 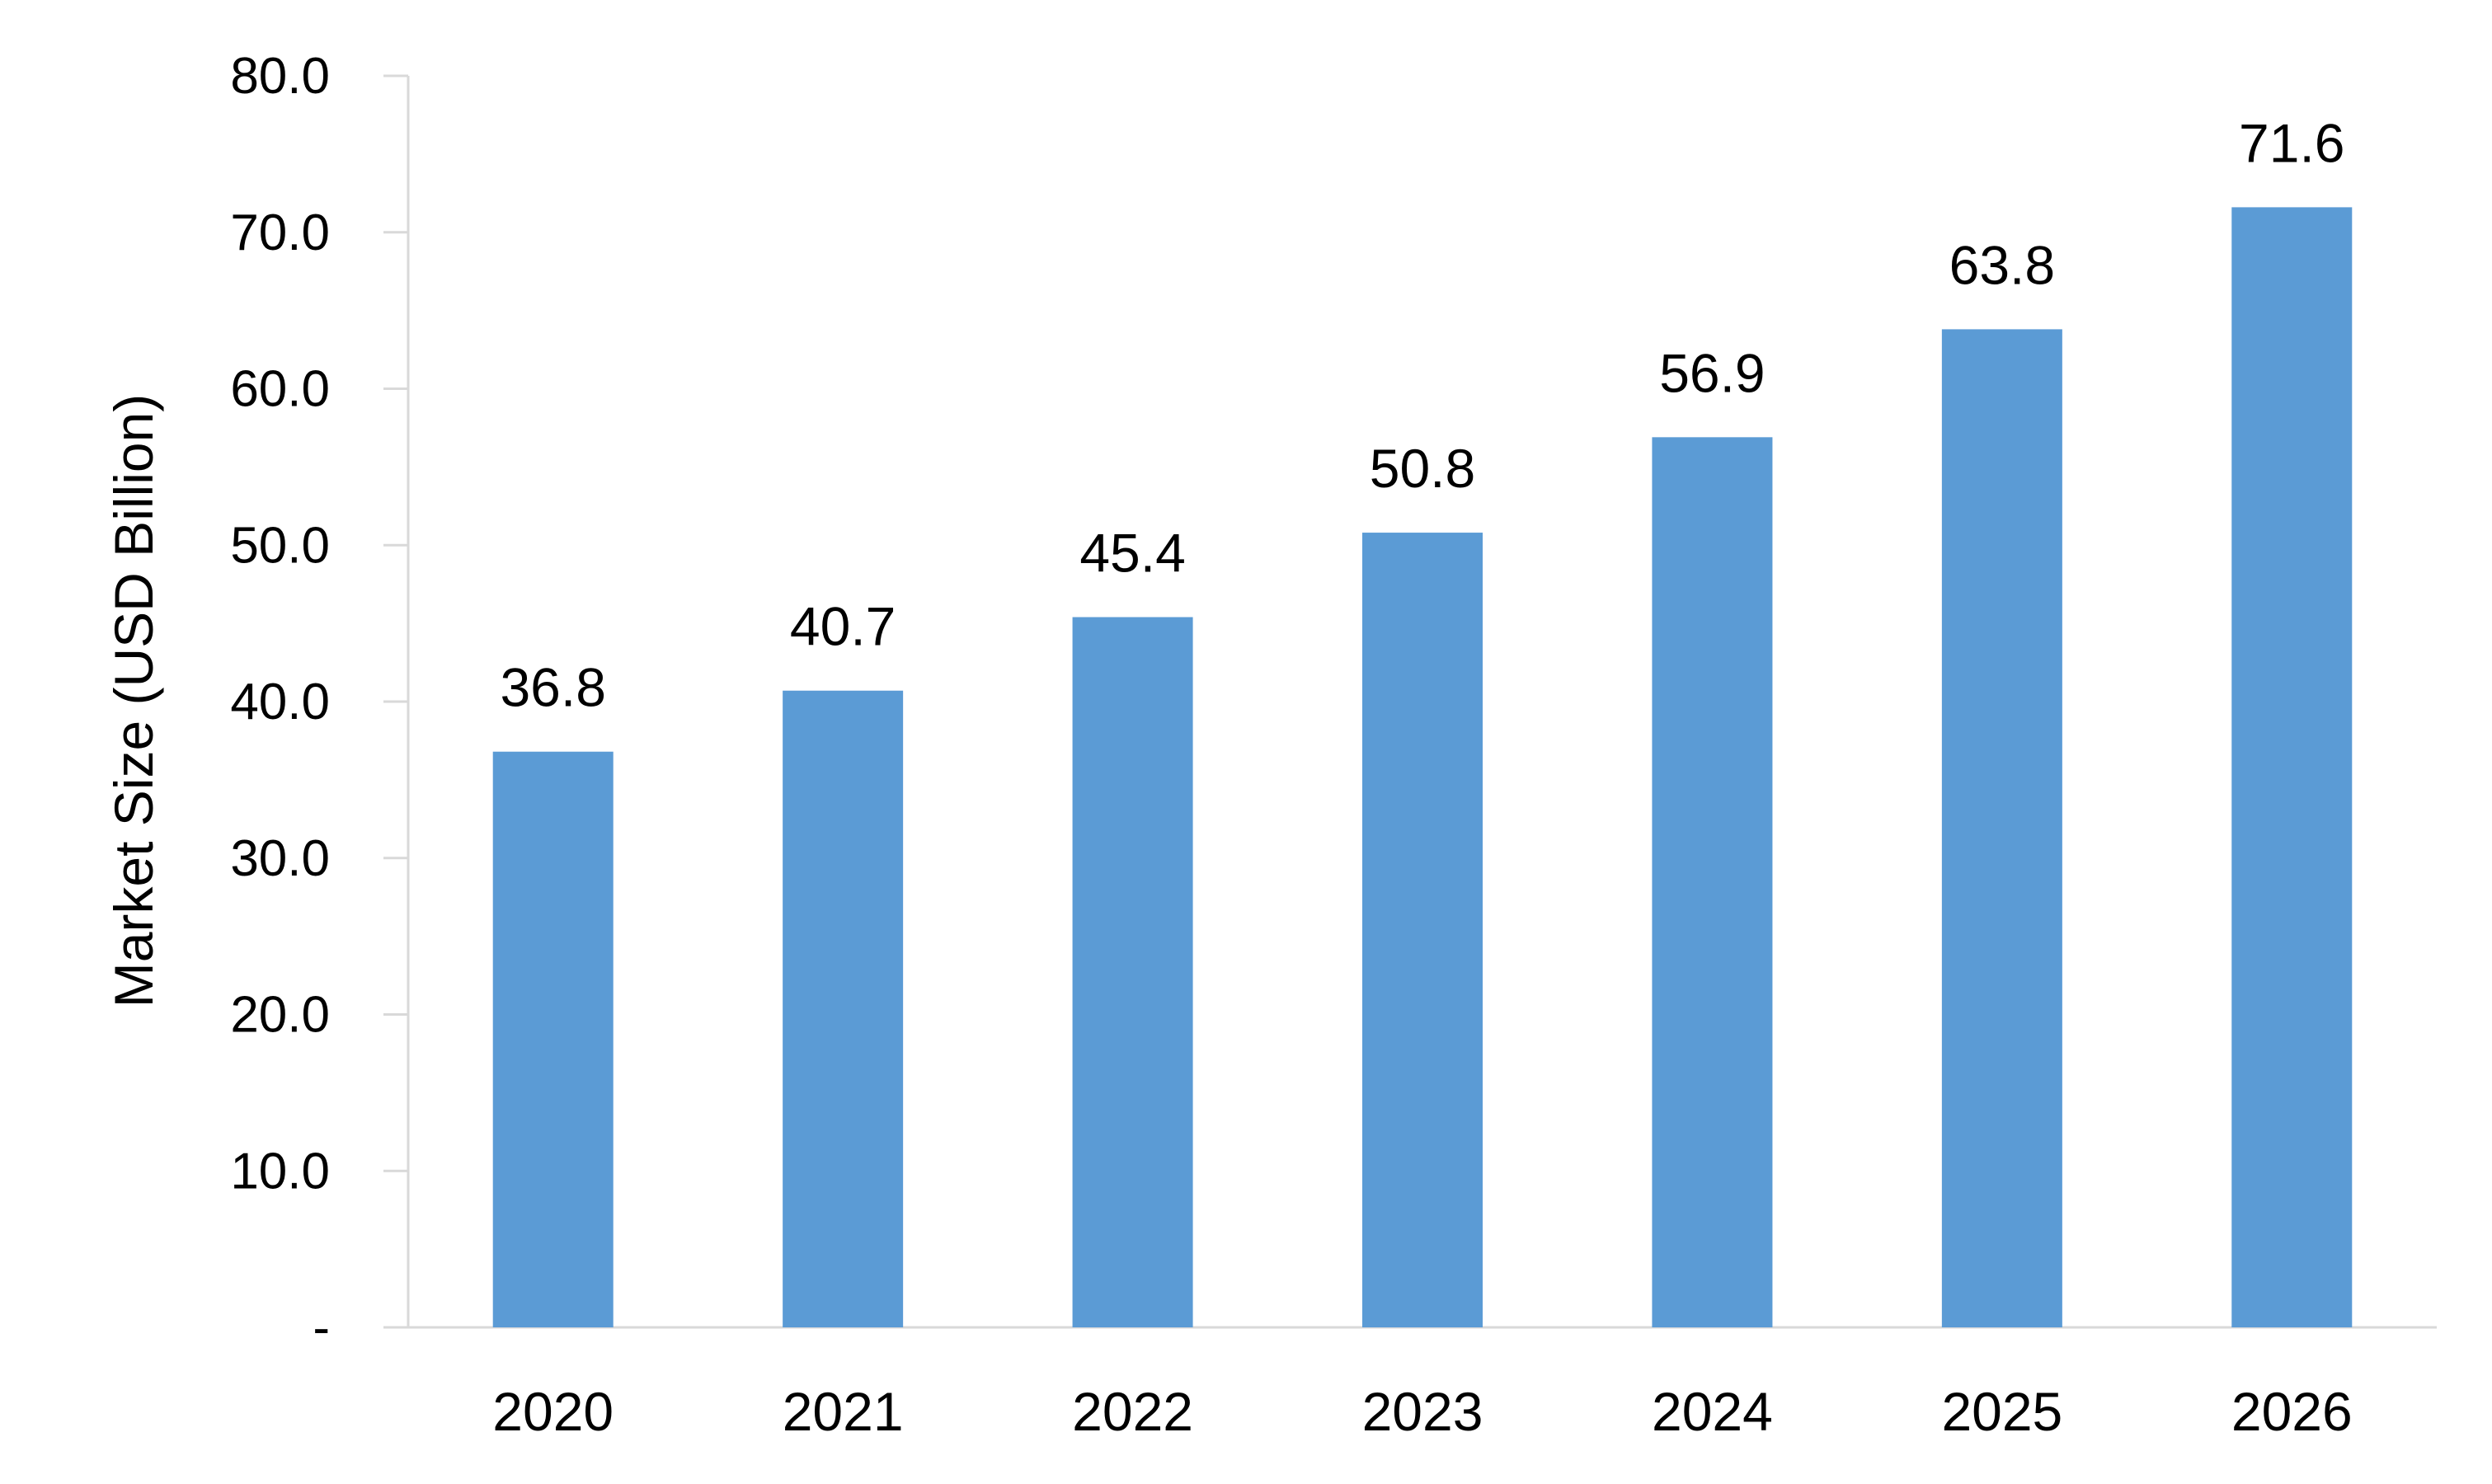 I want to click on y-tick-label: 50.0, so click(x=280, y=545).